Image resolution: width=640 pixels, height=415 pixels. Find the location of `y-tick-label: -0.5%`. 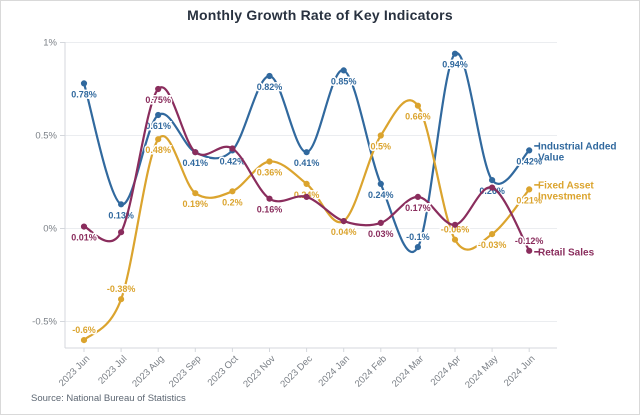

y-tick-label: -0.5% is located at coordinates (44, 322).